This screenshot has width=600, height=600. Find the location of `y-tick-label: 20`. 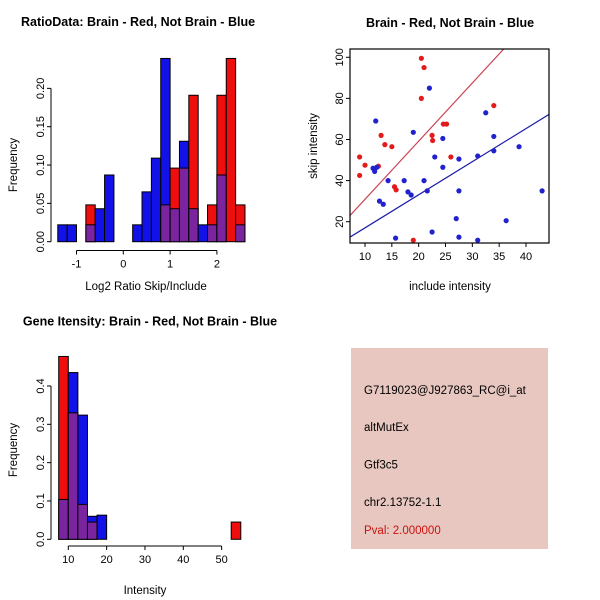

y-tick-label: 20 is located at coordinates (340, 222).